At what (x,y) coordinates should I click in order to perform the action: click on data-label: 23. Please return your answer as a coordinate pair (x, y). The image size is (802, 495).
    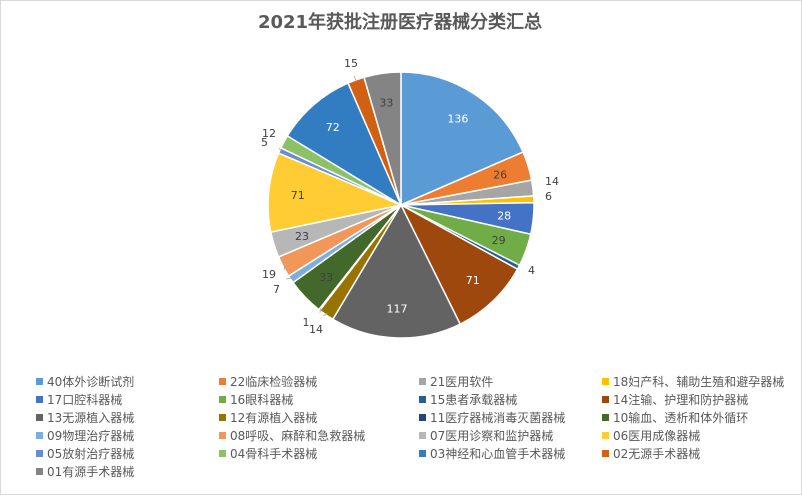
    Looking at the image, I should click on (302, 236).